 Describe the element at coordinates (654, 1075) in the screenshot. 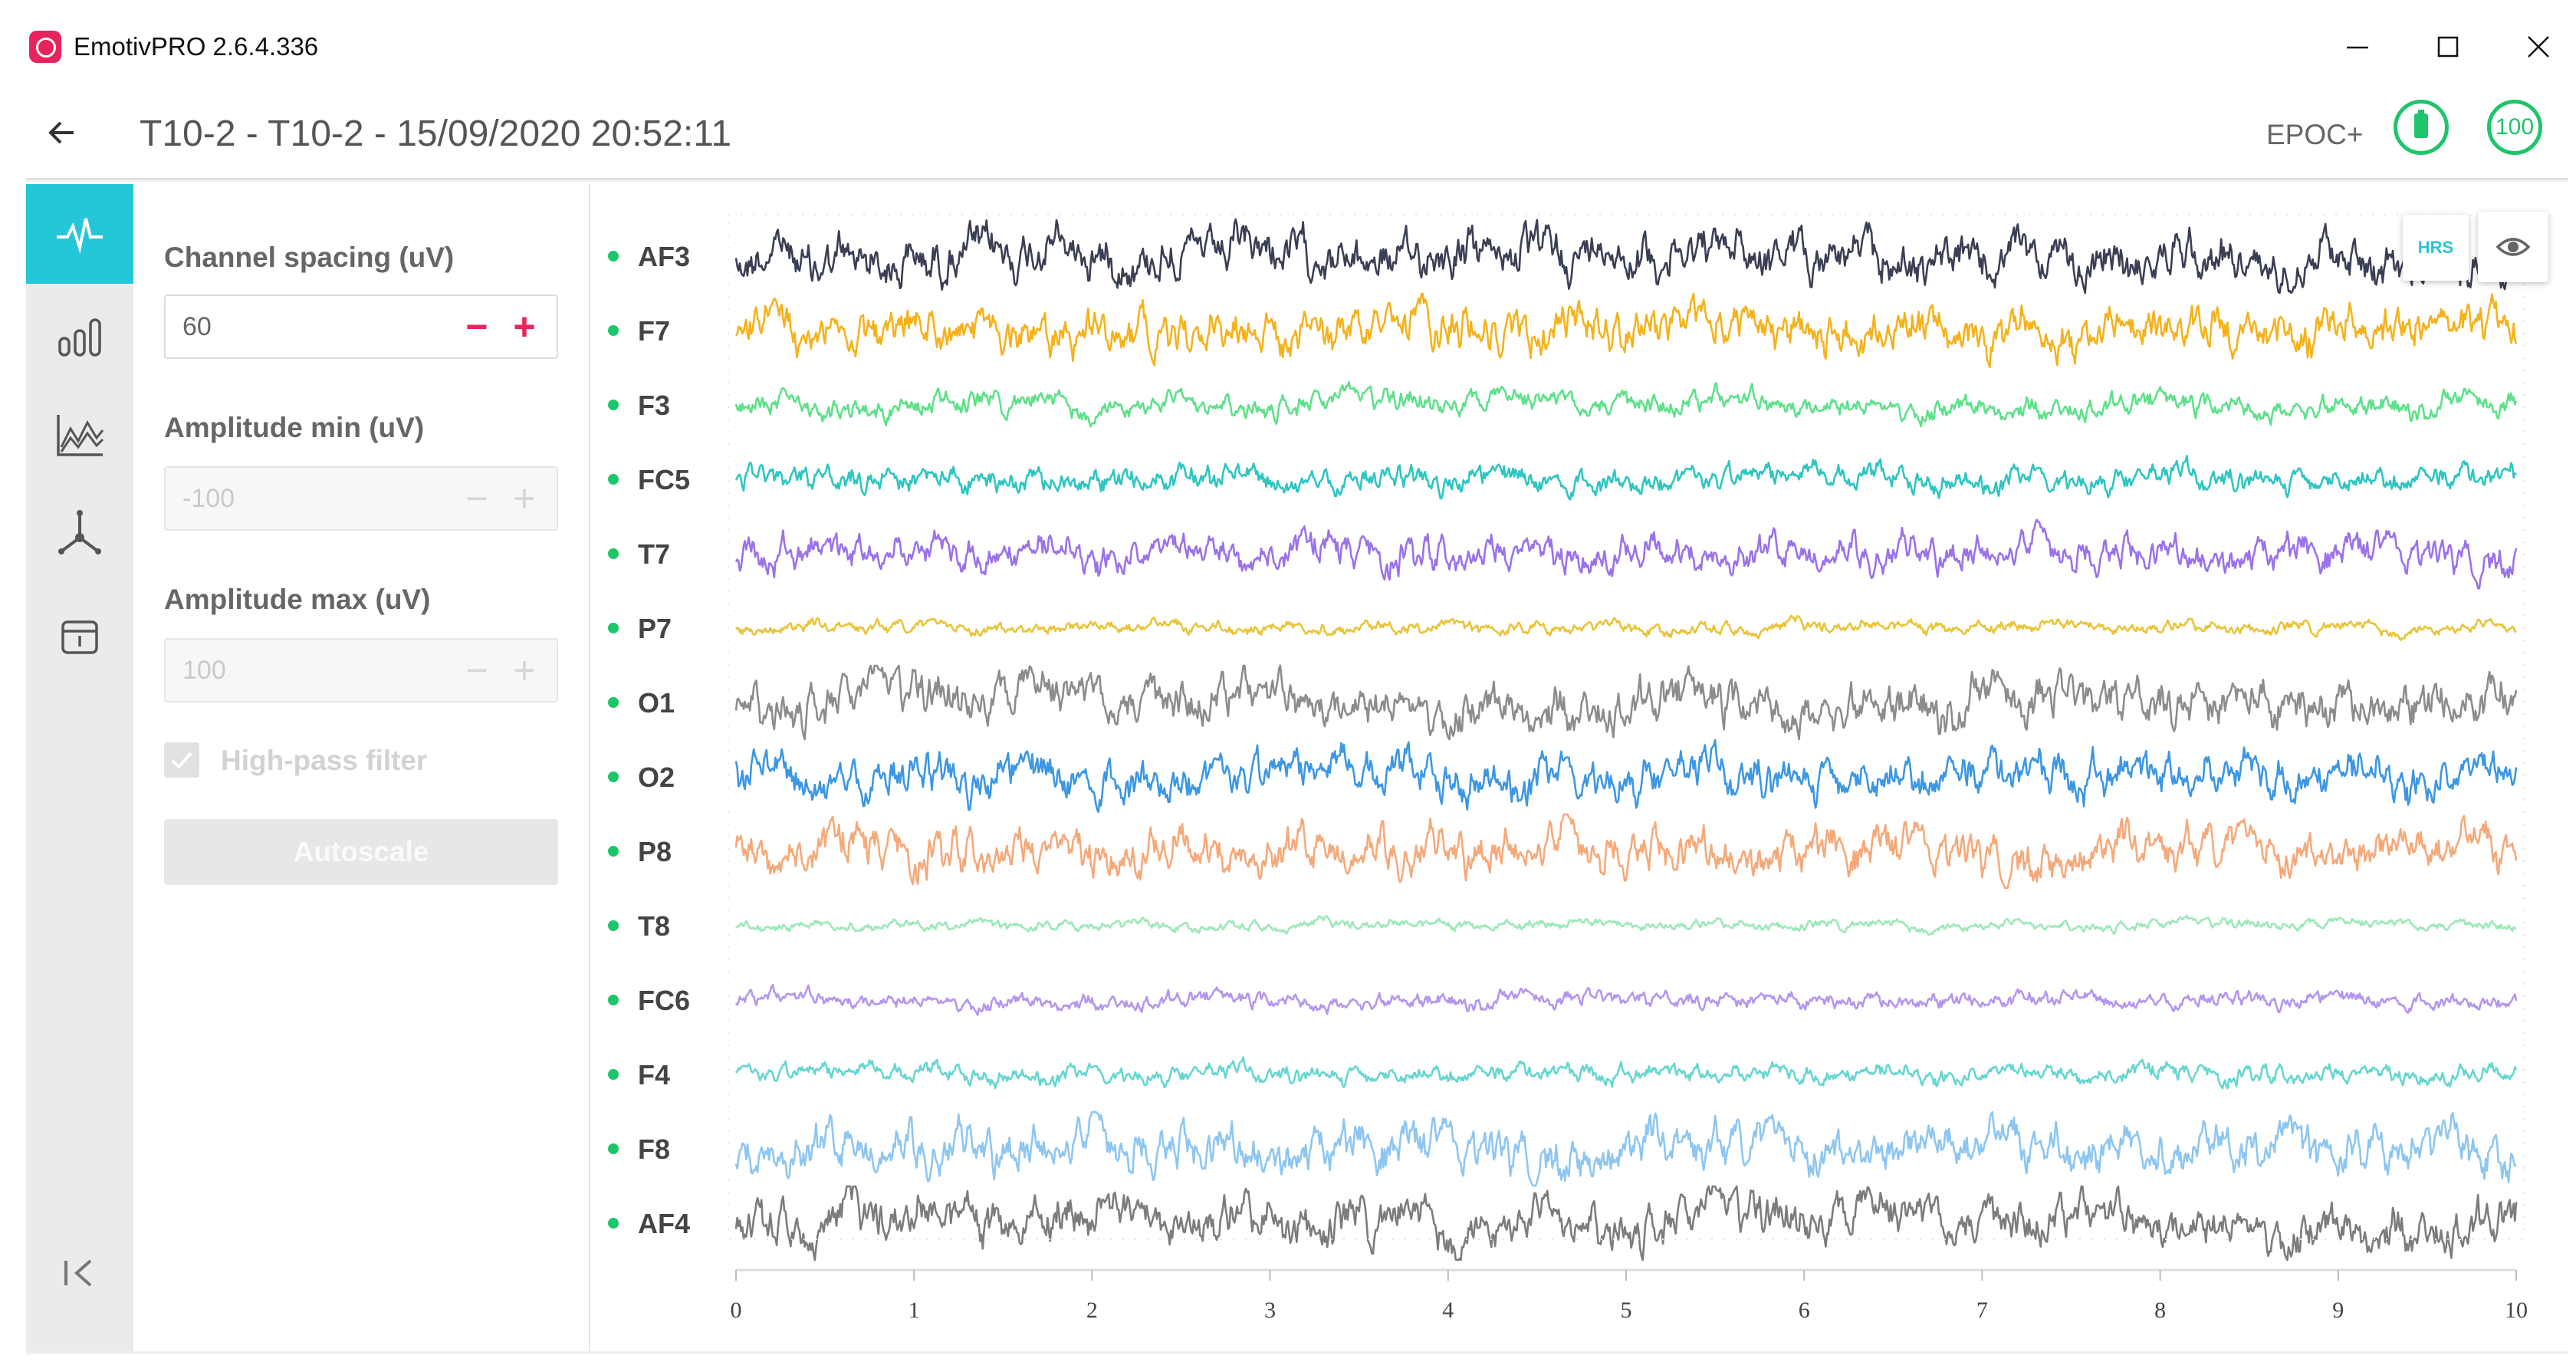

I see `channel-label-f4: F4` at that location.